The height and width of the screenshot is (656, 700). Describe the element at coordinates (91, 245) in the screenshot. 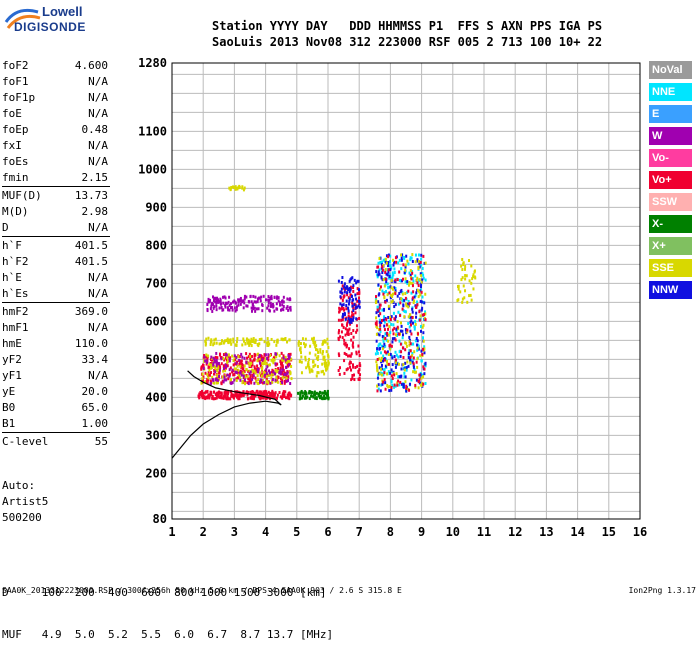

I see `param-value: 401.5` at that location.